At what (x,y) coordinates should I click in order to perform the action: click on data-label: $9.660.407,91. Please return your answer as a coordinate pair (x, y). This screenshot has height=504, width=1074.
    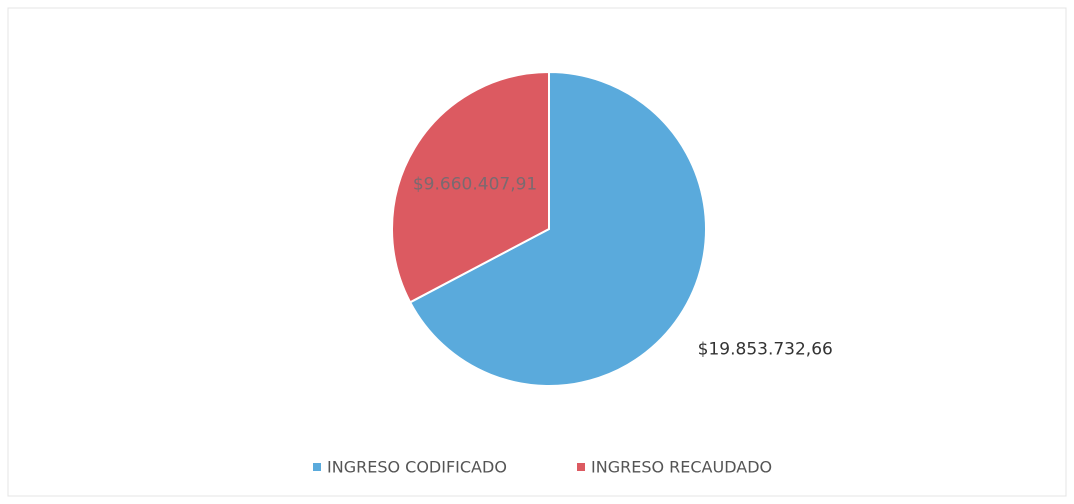
    Looking at the image, I should click on (475, 184).